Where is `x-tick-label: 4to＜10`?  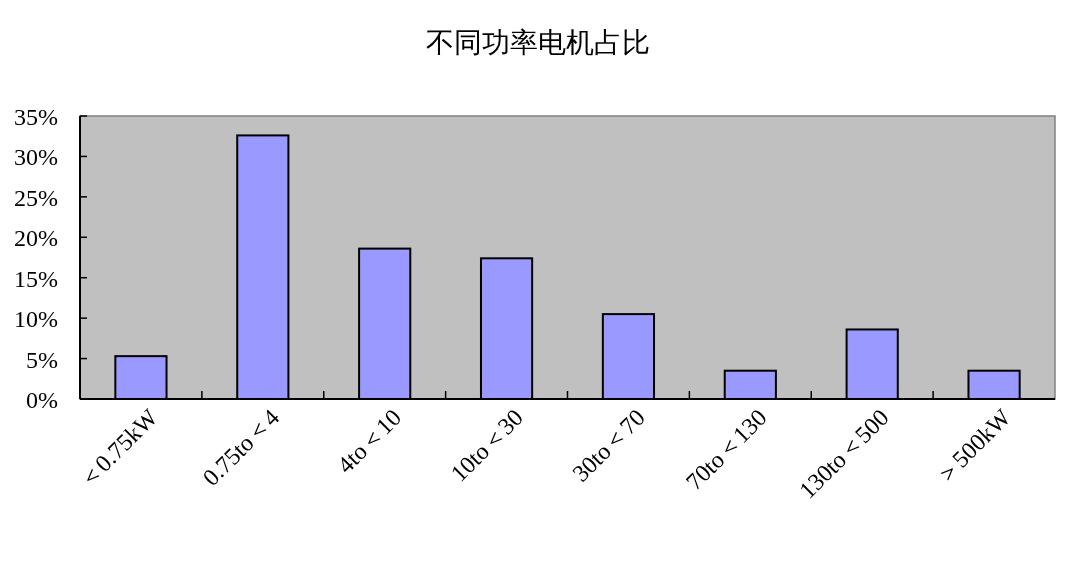 x-tick-label: 4to＜10 is located at coordinates (369, 441).